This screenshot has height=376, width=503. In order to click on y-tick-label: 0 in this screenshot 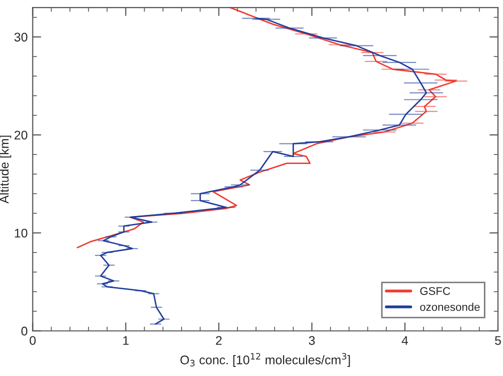, I will do `click(24, 331)`.